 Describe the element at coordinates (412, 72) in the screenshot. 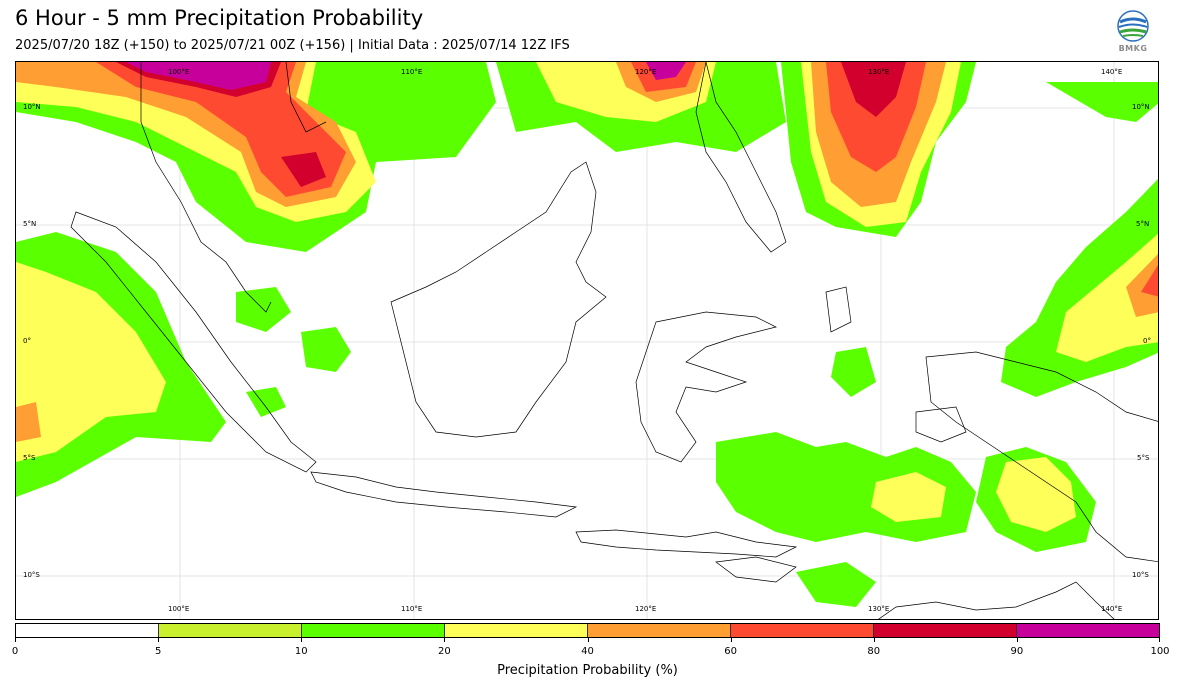

I see `lon-label-top: 110°E` at that location.